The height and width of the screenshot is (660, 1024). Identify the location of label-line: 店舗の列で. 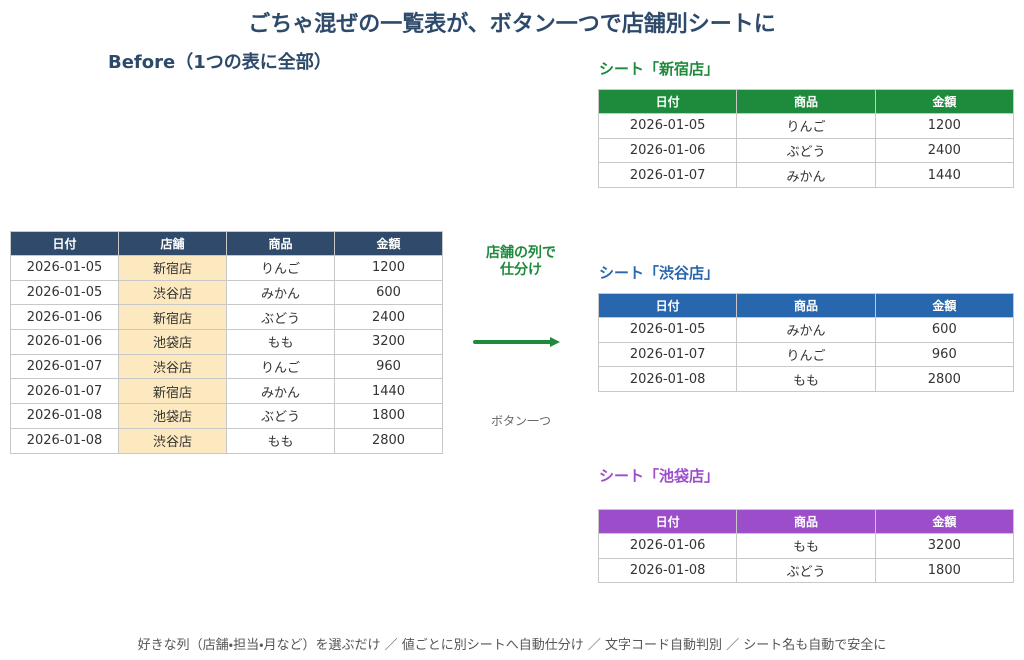
(521, 253).